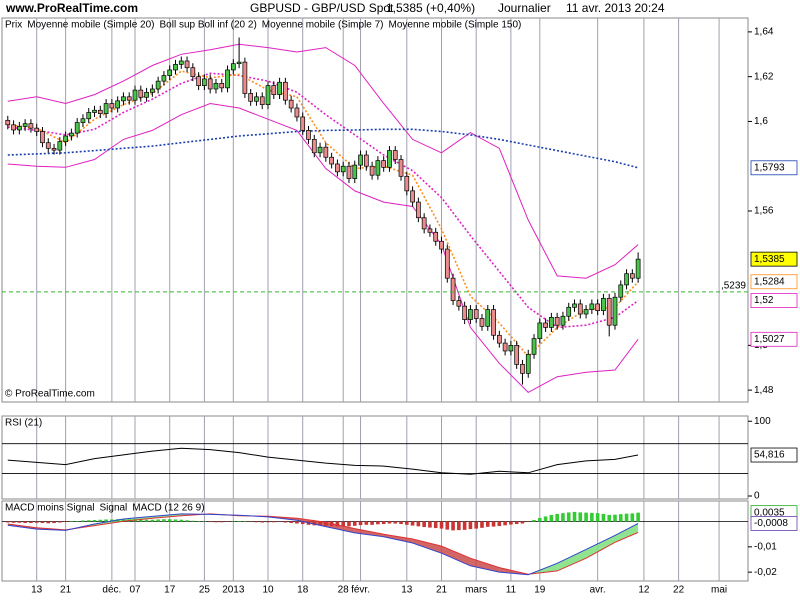 This screenshot has height=600, width=800. What do you see at coordinates (769, 259) in the screenshot?
I see `value-marker-label: 1,5385` at bounding box center [769, 259].